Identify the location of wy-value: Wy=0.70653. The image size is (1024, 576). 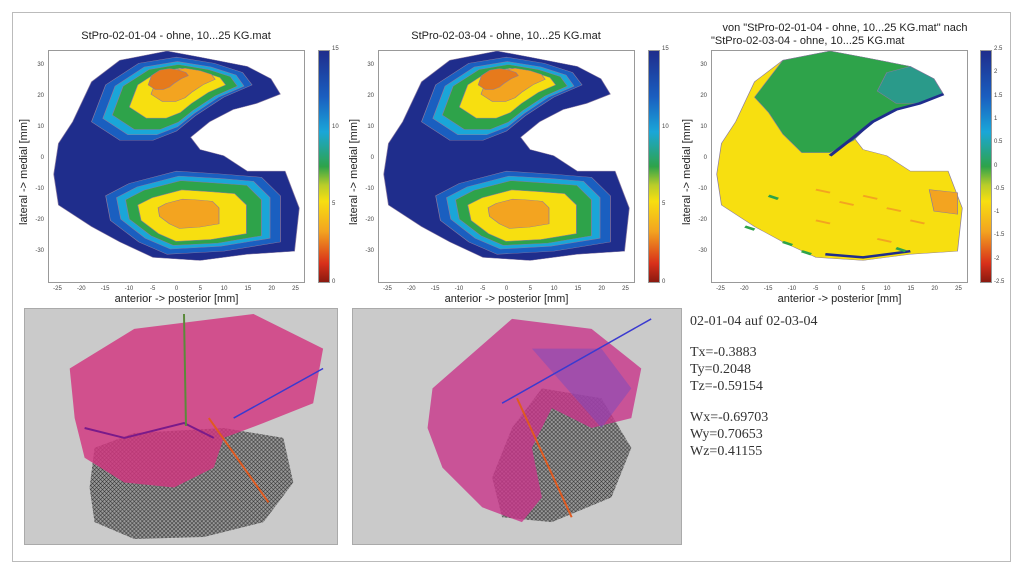
(726, 434).